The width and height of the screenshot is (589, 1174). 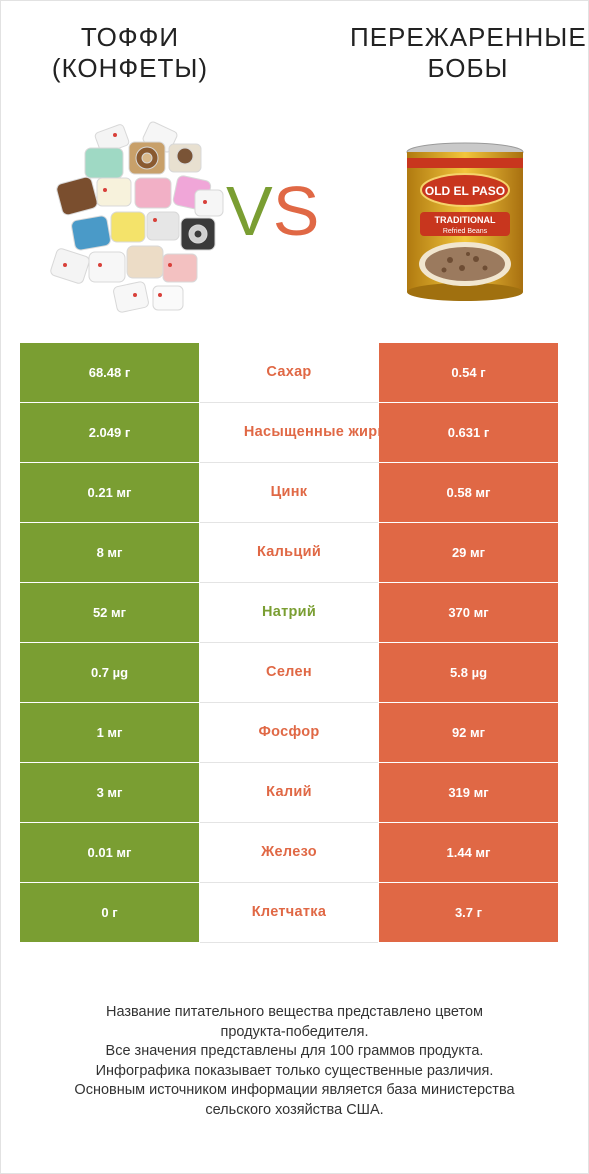 I want to click on right-value: 1.44 мг, so click(x=468, y=853).